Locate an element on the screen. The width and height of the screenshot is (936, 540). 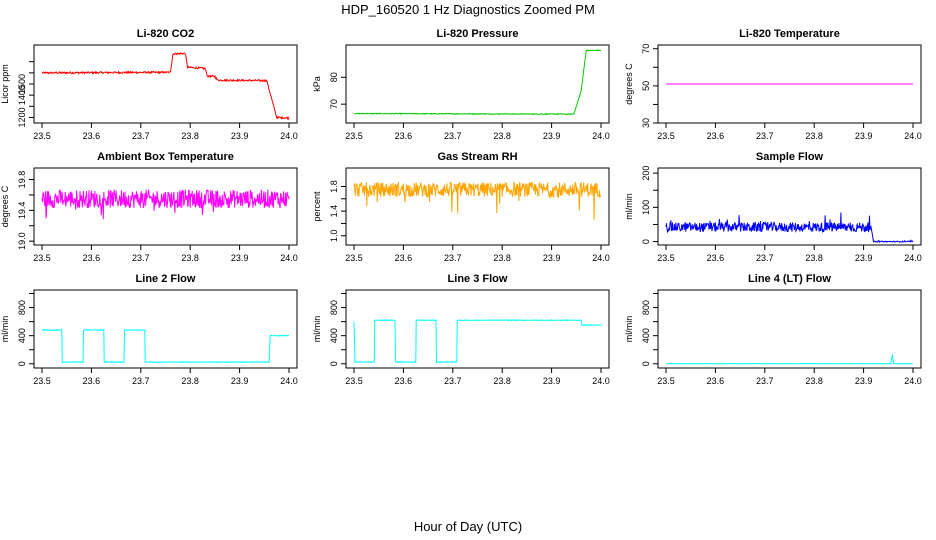
panel-title: Sample Flow is located at coordinates (790, 157).